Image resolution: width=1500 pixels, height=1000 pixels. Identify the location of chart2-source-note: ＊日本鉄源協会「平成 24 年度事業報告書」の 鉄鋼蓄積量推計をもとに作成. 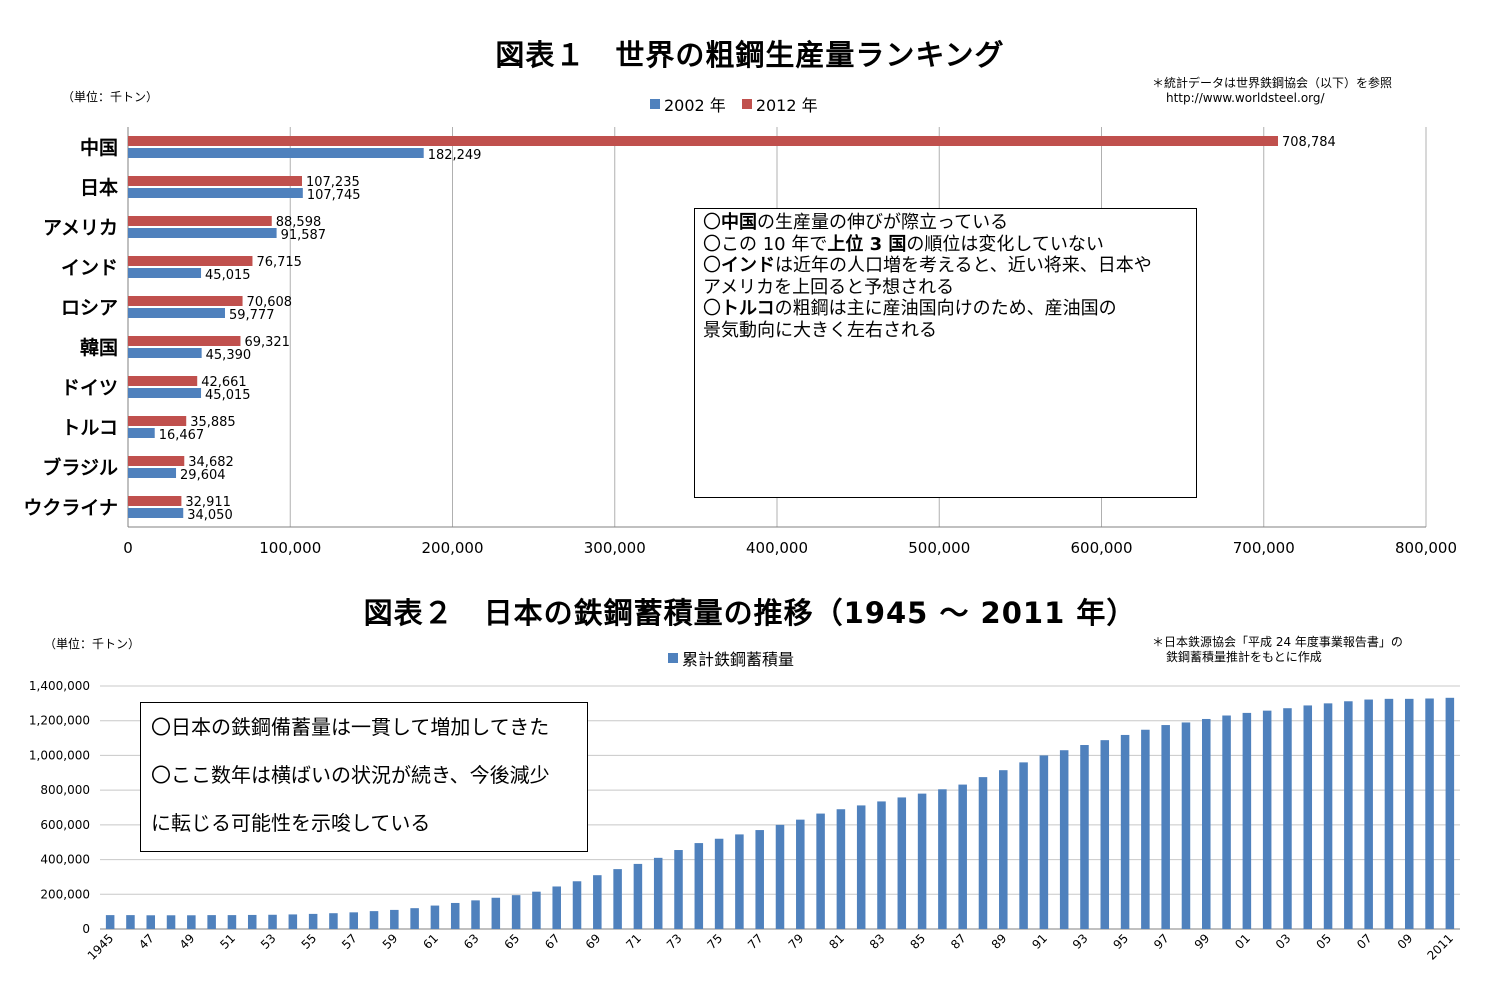
(1277, 650).